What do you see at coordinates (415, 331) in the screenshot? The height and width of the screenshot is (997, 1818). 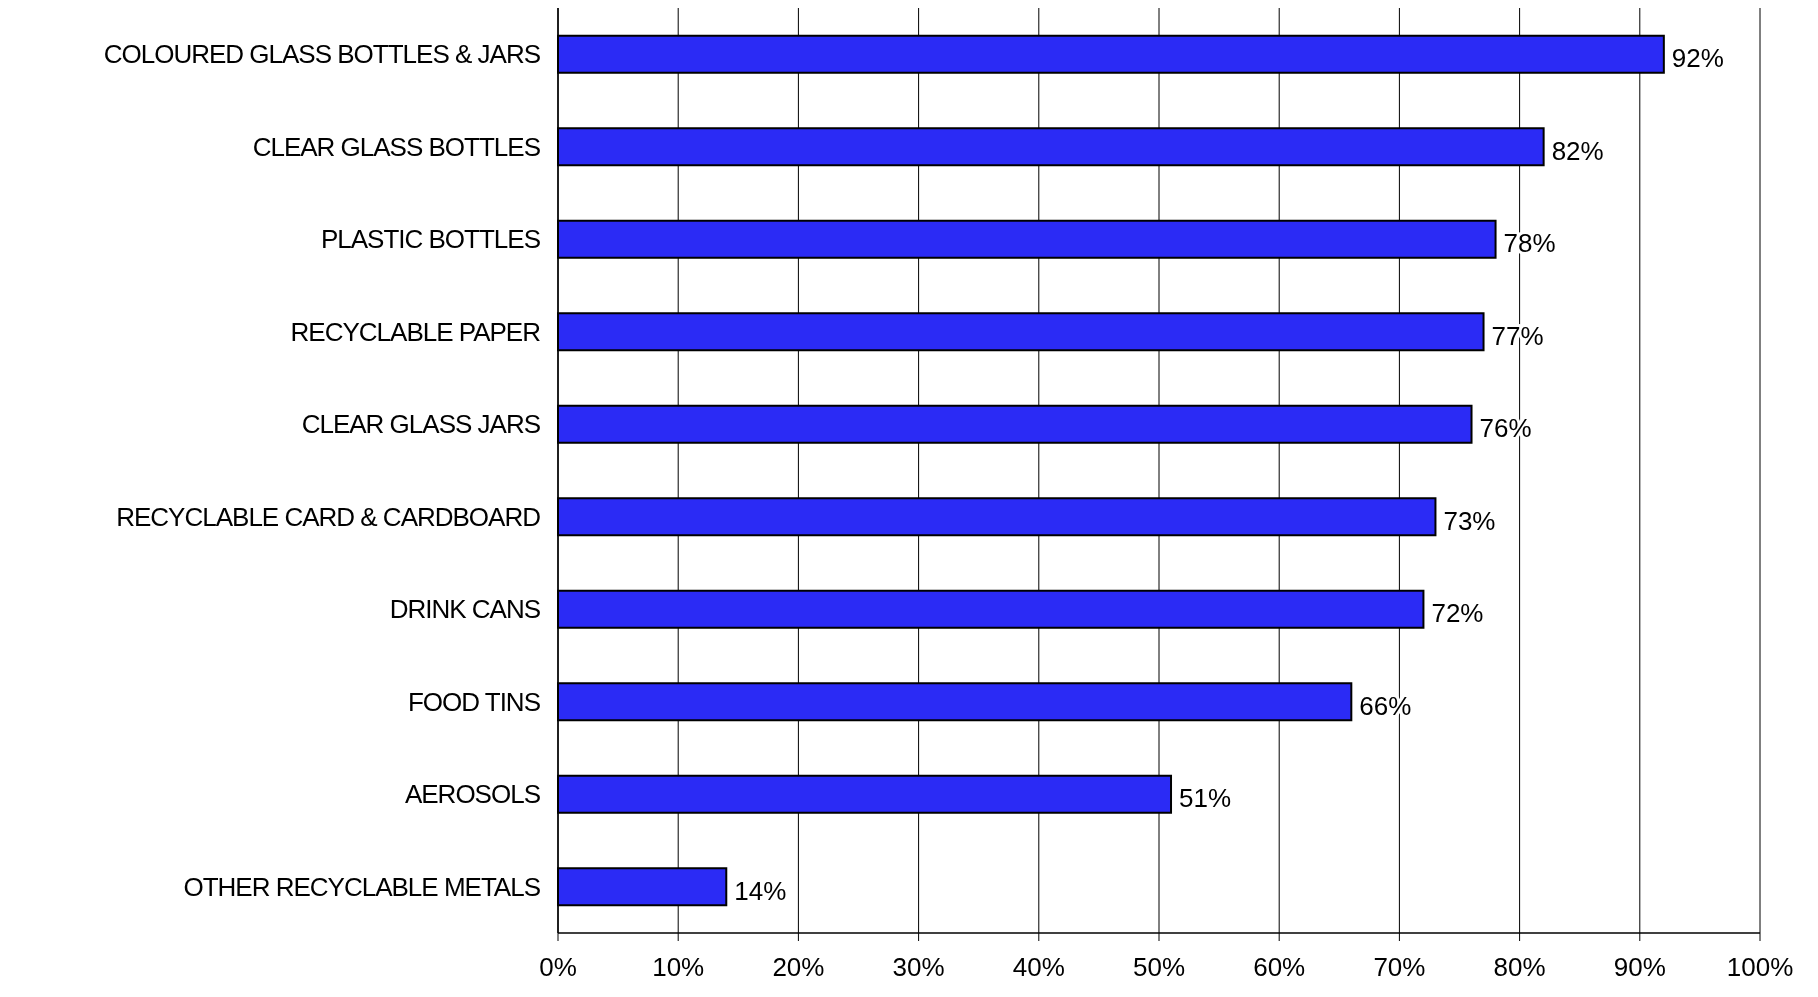 I see `y-tick-label: RECYCLABLE PAPER` at bounding box center [415, 331].